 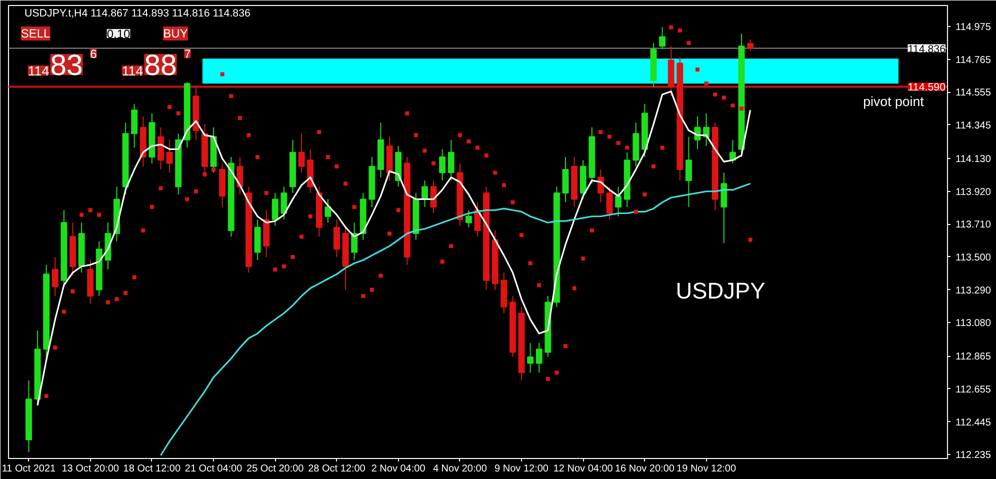 I want to click on y-tick-label: 112.235, so click(x=974, y=456).